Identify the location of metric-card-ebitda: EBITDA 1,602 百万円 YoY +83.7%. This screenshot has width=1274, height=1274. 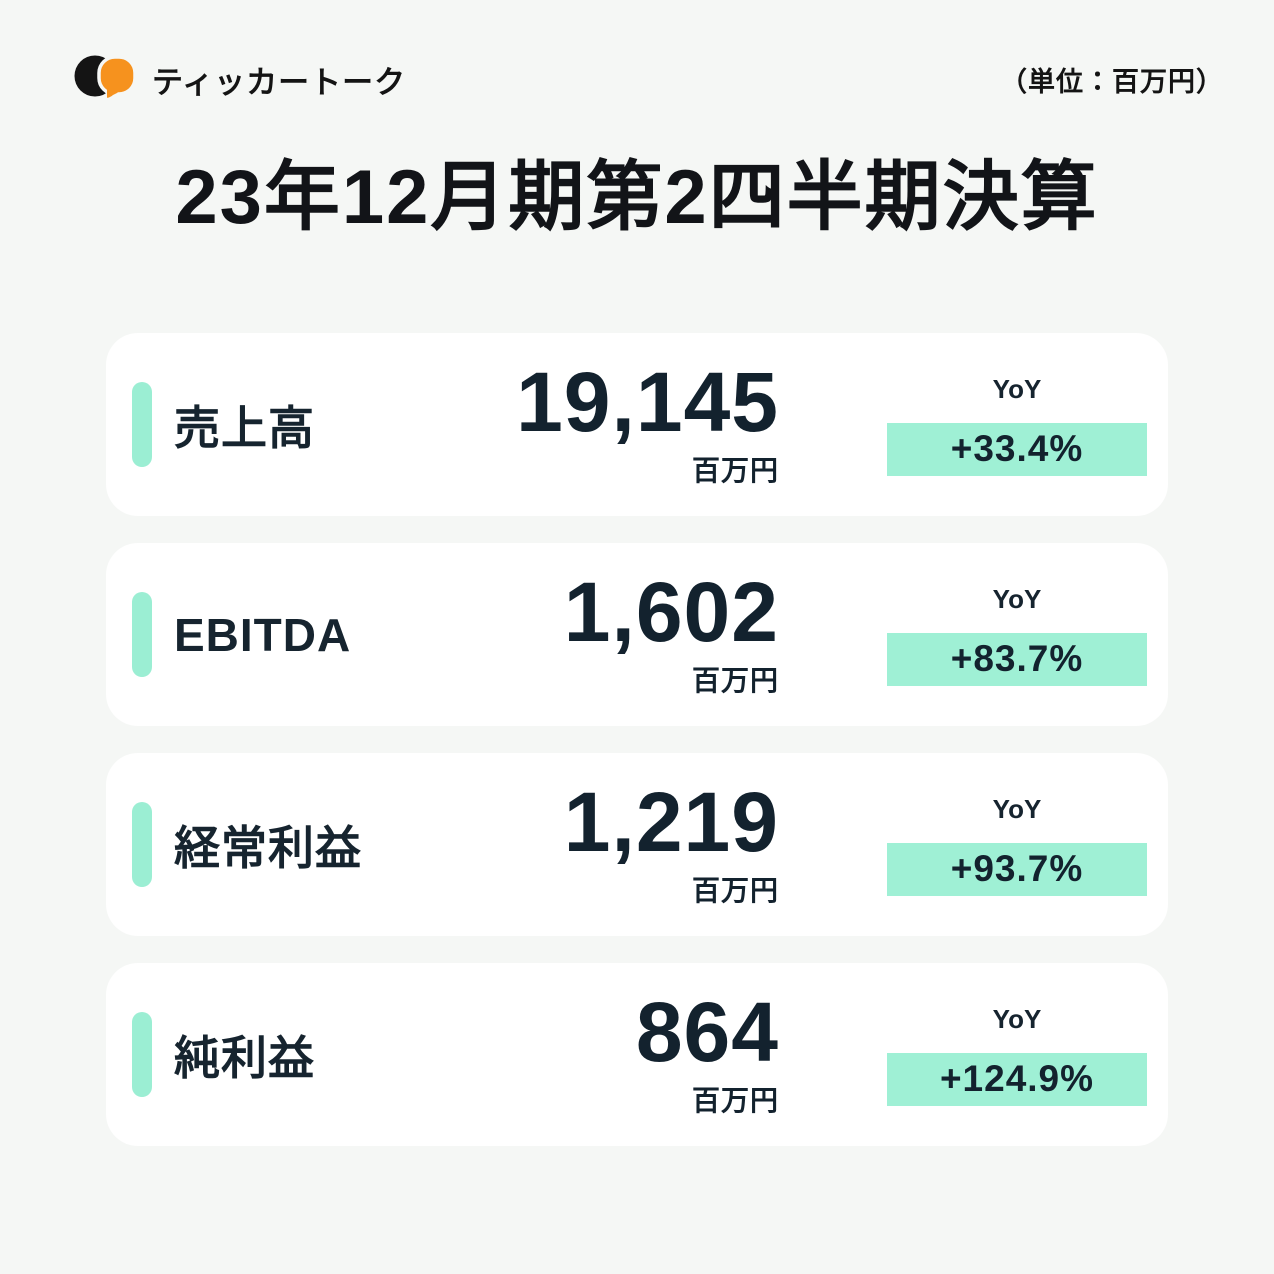
(637, 634).